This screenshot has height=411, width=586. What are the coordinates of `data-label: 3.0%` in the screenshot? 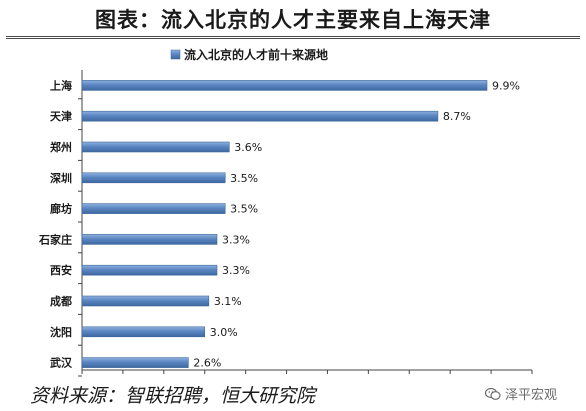 It's located at (224, 332).